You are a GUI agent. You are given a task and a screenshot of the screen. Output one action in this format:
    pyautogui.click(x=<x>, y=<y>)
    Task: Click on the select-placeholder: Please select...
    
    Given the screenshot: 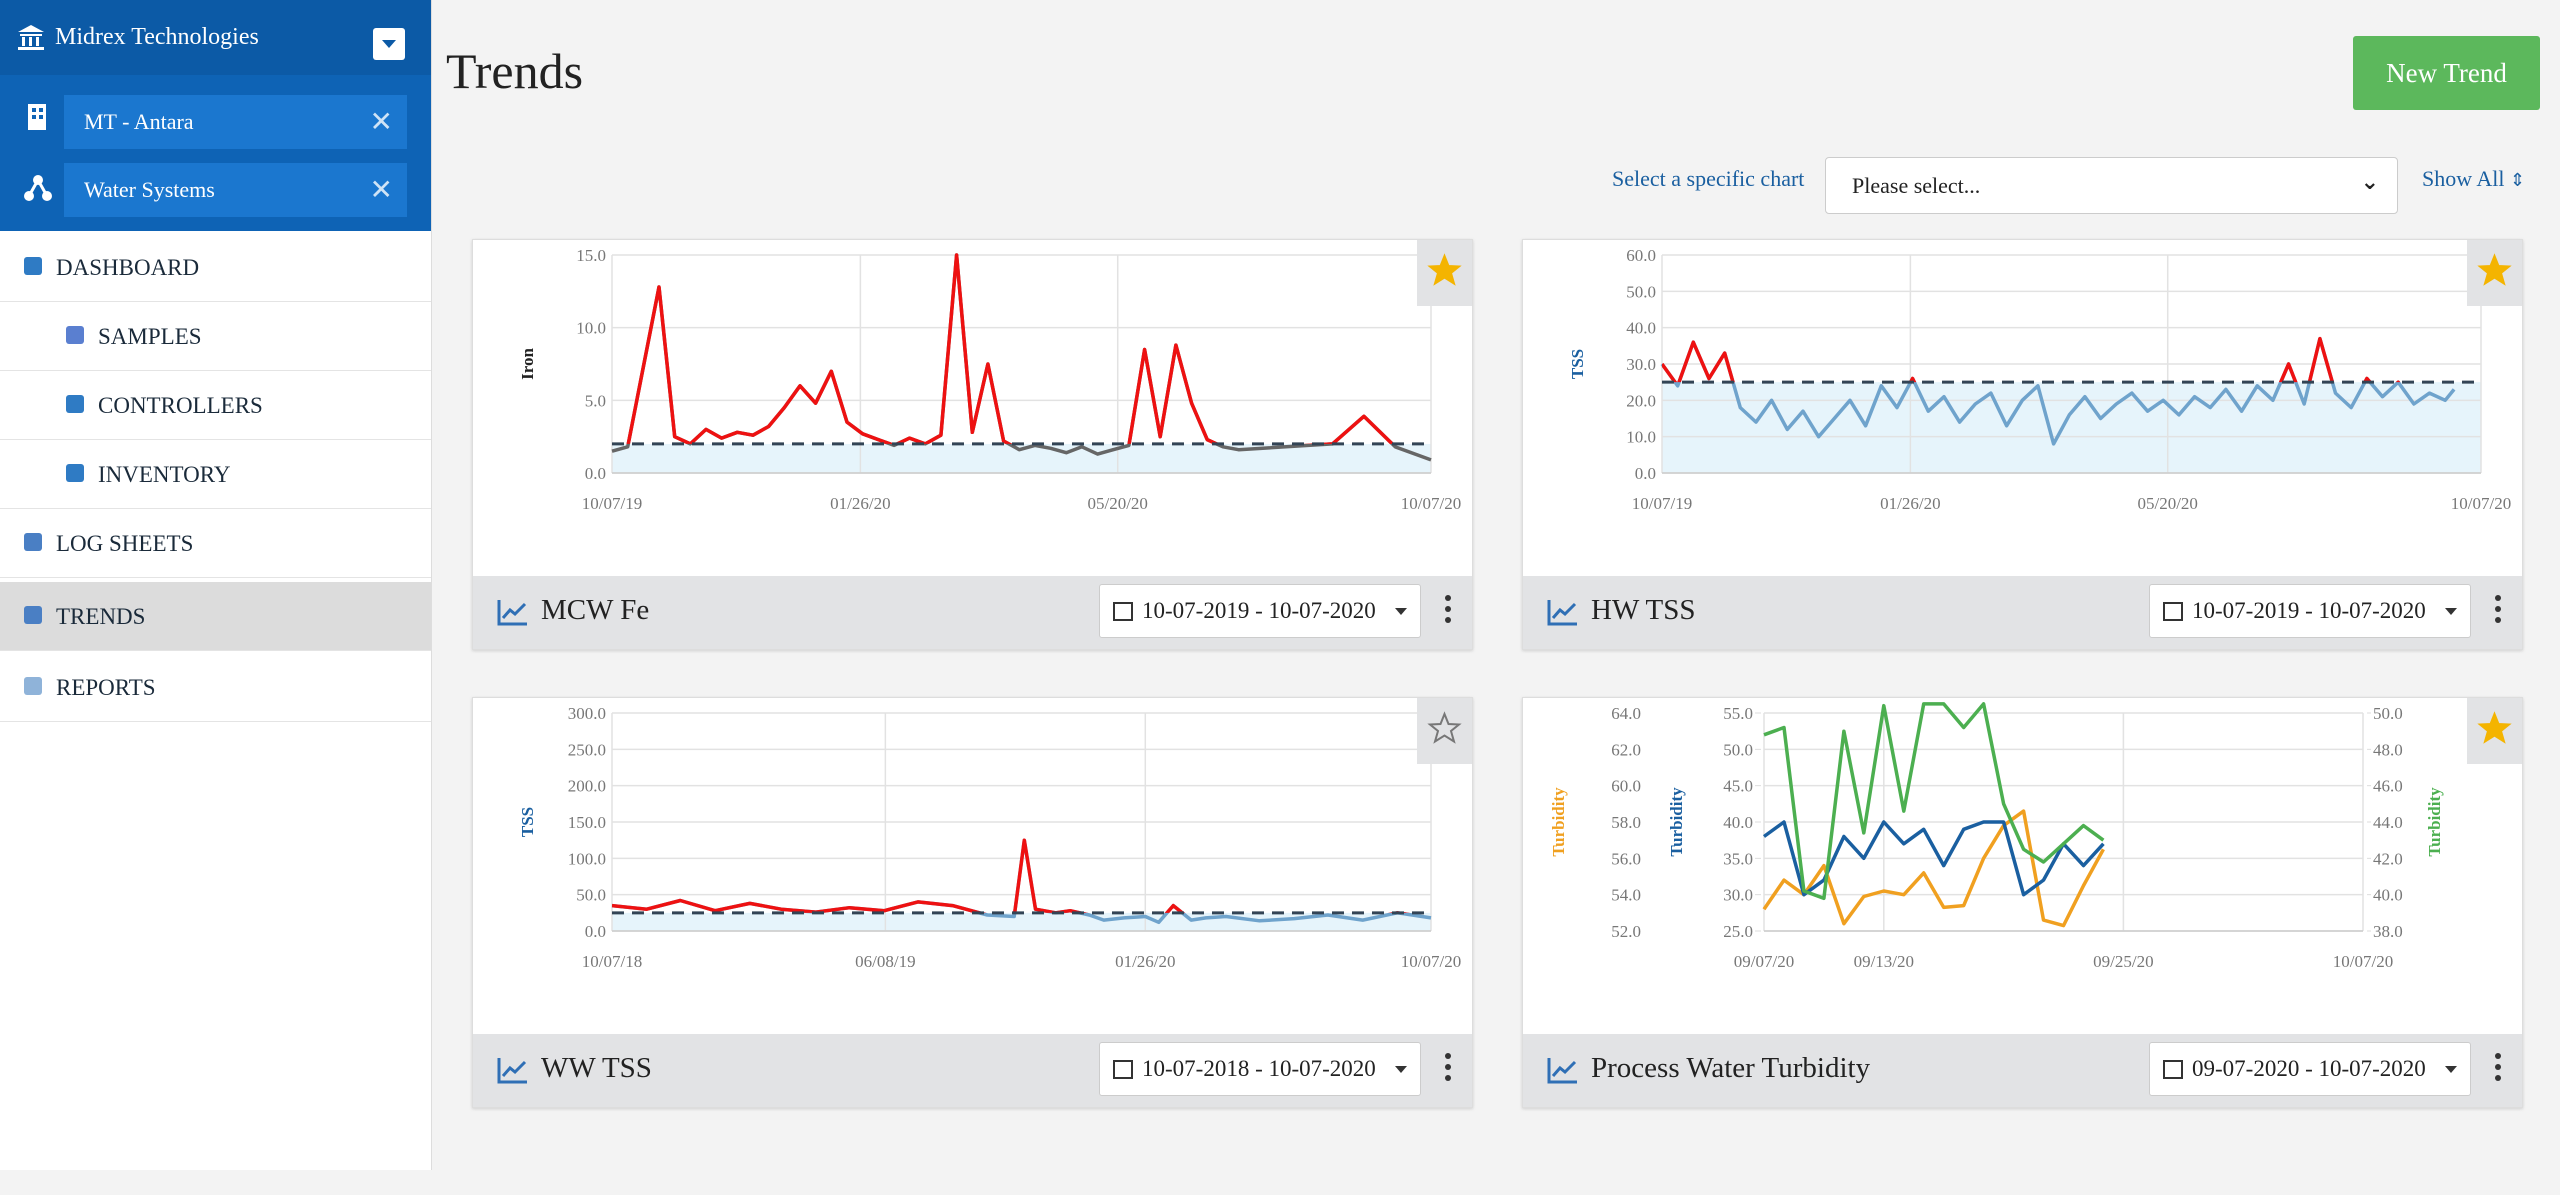 What is the action you would take?
    pyautogui.click(x=1916, y=185)
    